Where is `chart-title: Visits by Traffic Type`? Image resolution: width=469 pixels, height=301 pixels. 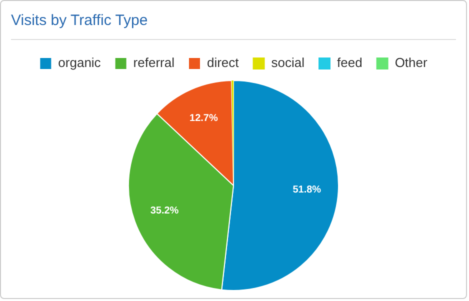 chart-title: Visits by Traffic Type is located at coordinates (79, 20).